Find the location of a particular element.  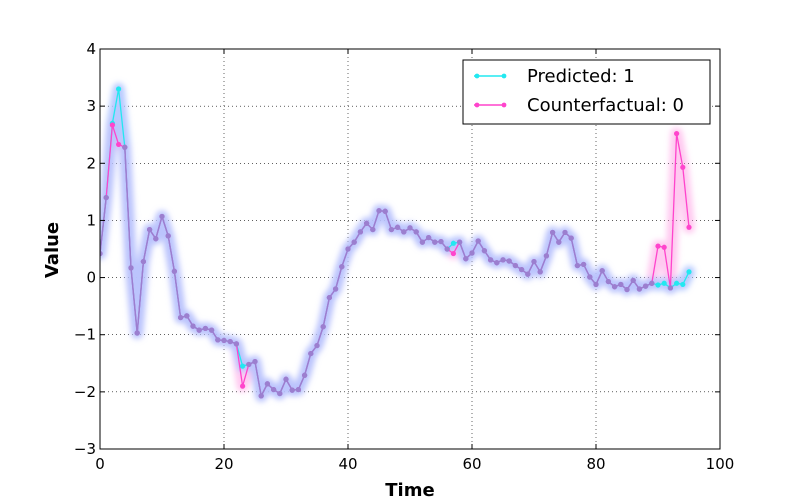

y-axis-label: Value is located at coordinates (52, 250).